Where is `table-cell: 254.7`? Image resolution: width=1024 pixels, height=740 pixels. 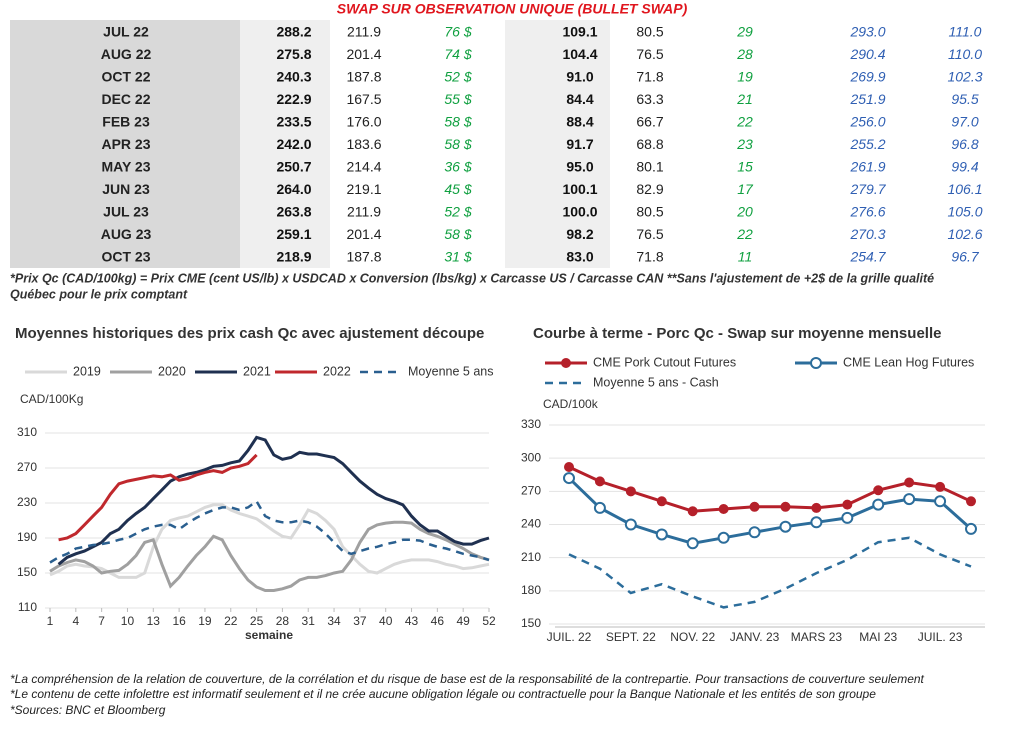
table-cell: 254.7 is located at coordinates (867, 257).